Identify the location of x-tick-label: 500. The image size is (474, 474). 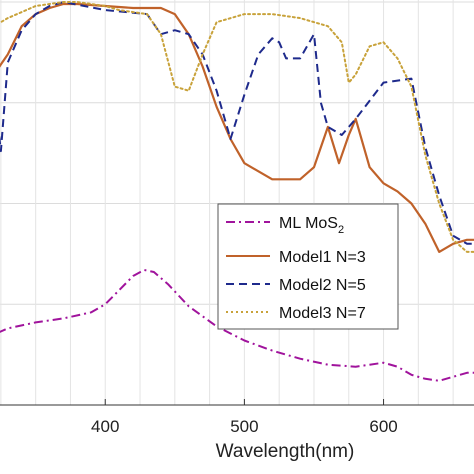
(244, 426).